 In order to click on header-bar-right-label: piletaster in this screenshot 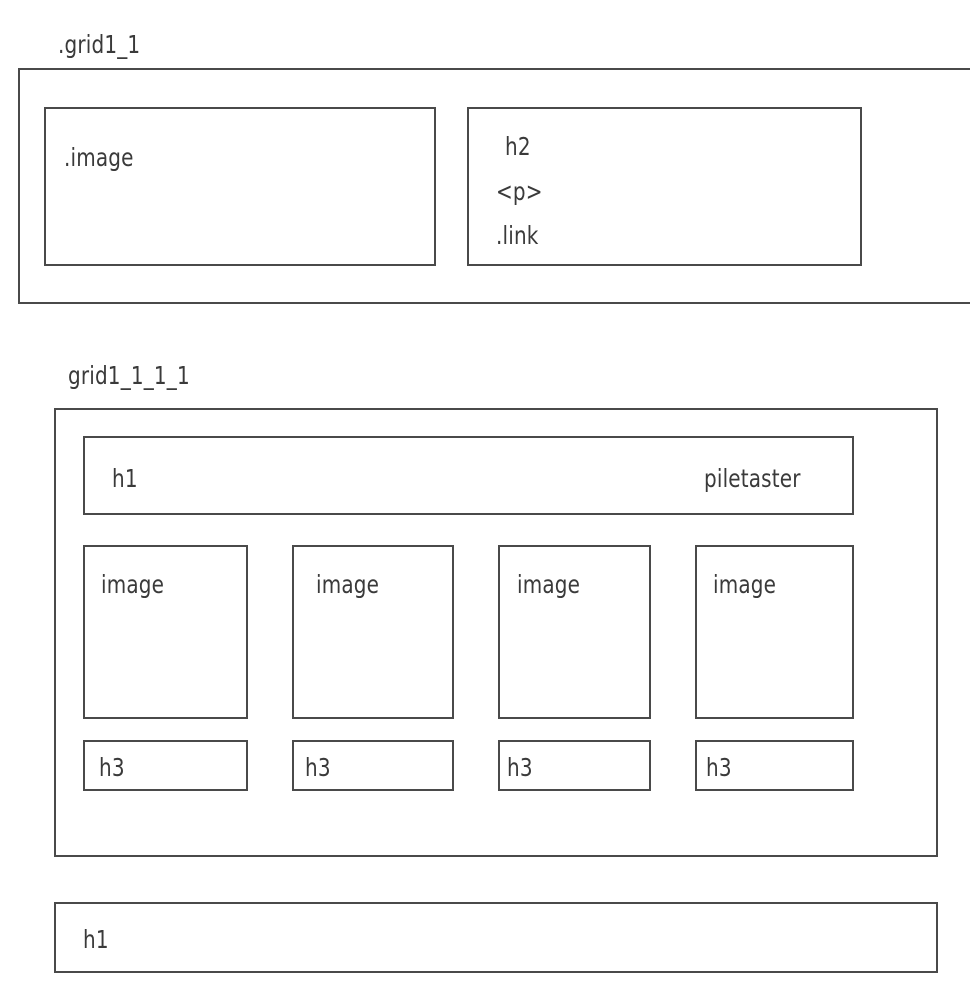, I will do `click(752, 478)`.